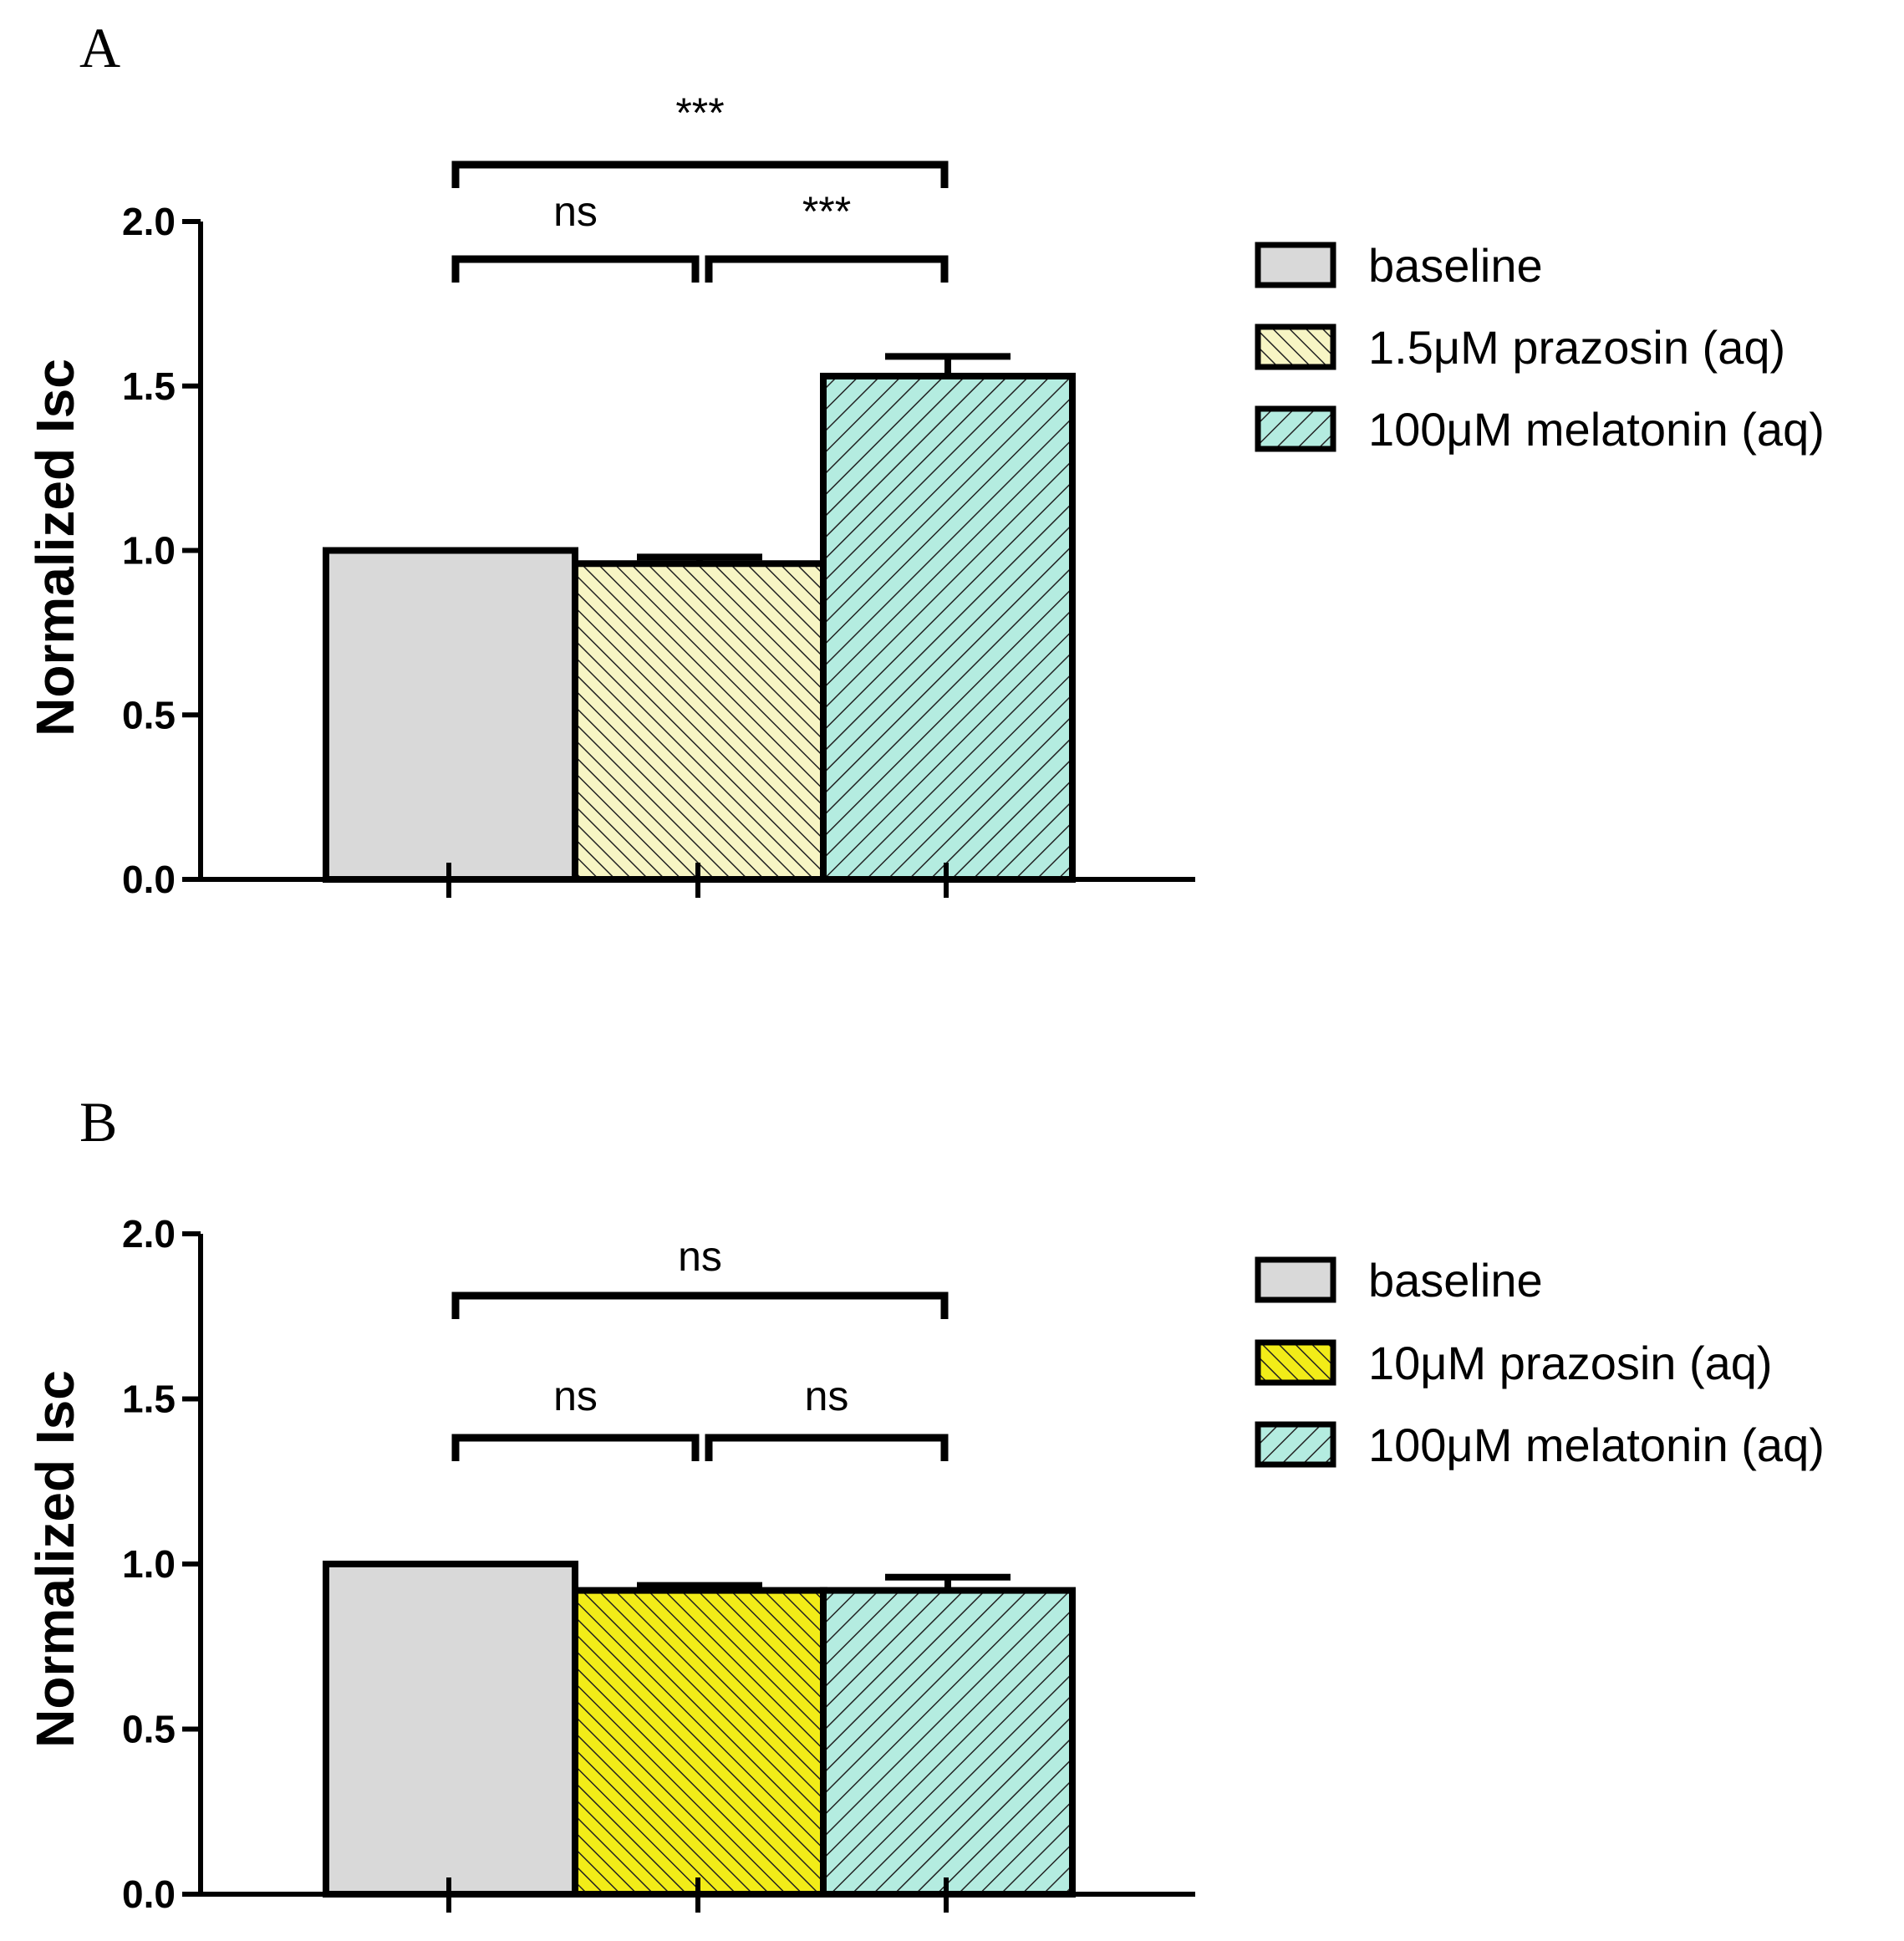  I want to click on significance-brackets: *** ns ***, so click(700, 186).